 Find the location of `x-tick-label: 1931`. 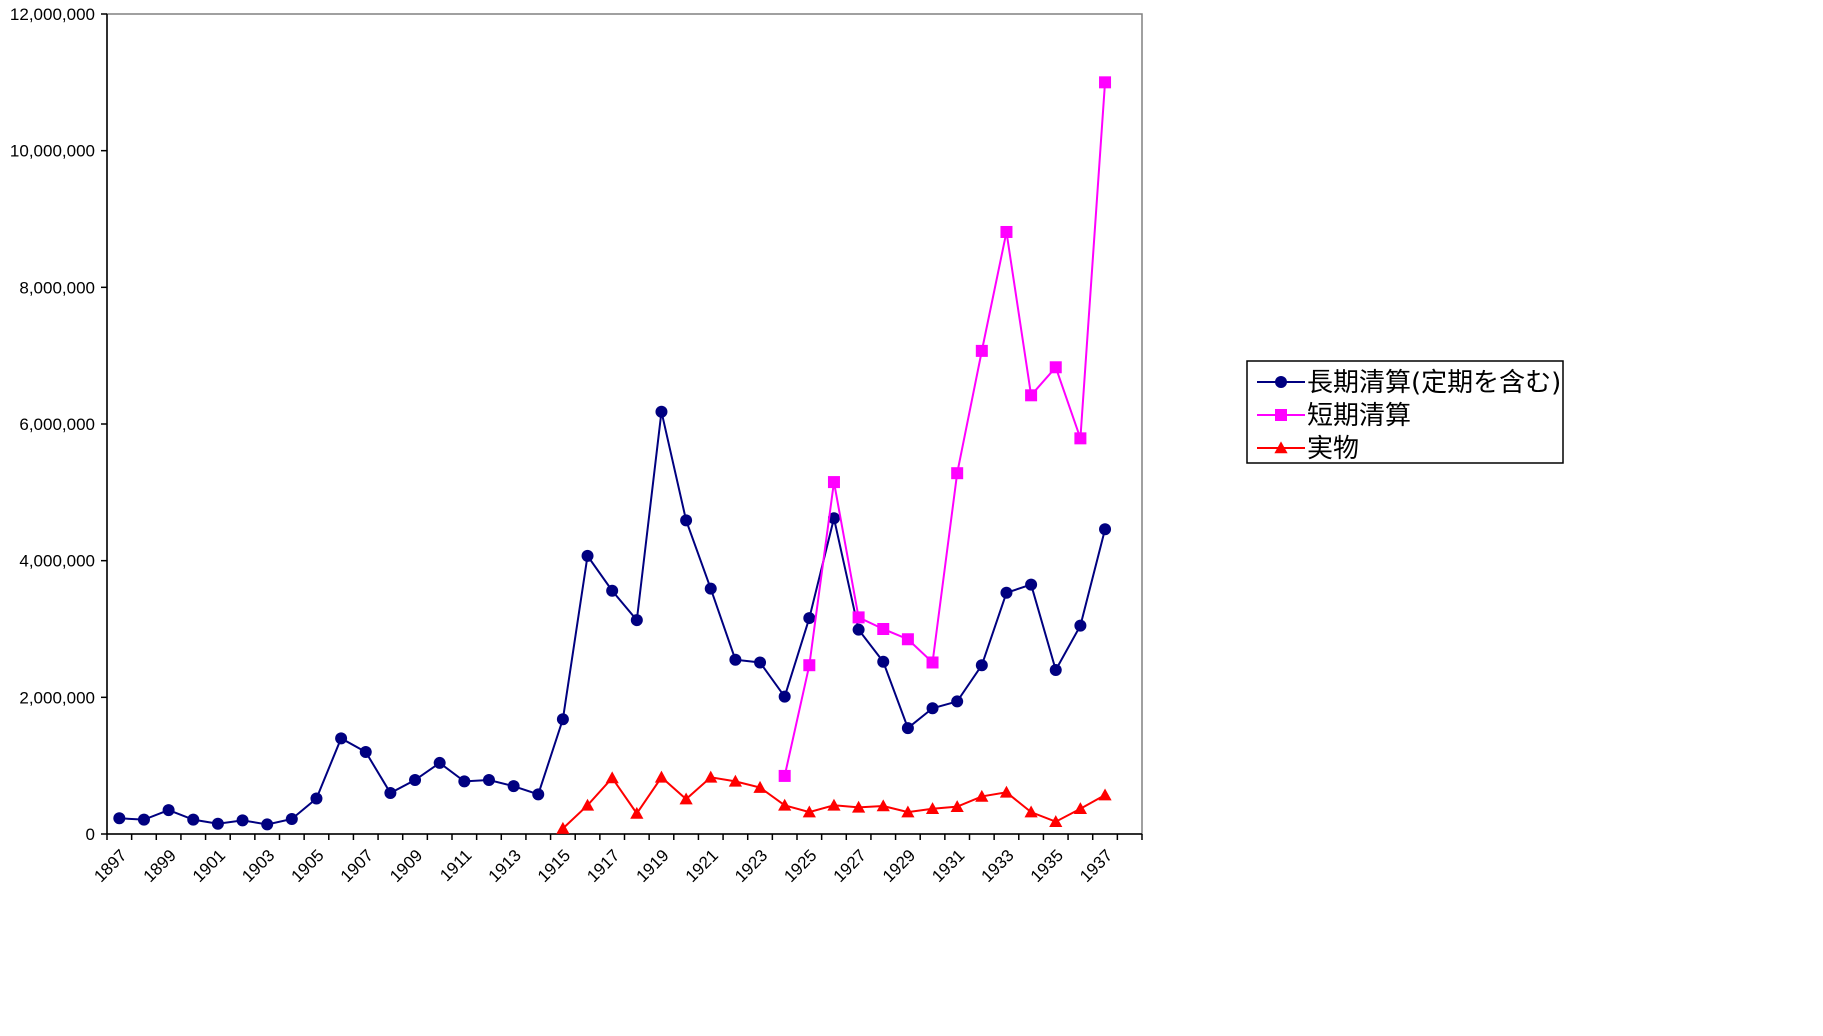

x-tick-label: 1931 is located at coordinates (948, 866).